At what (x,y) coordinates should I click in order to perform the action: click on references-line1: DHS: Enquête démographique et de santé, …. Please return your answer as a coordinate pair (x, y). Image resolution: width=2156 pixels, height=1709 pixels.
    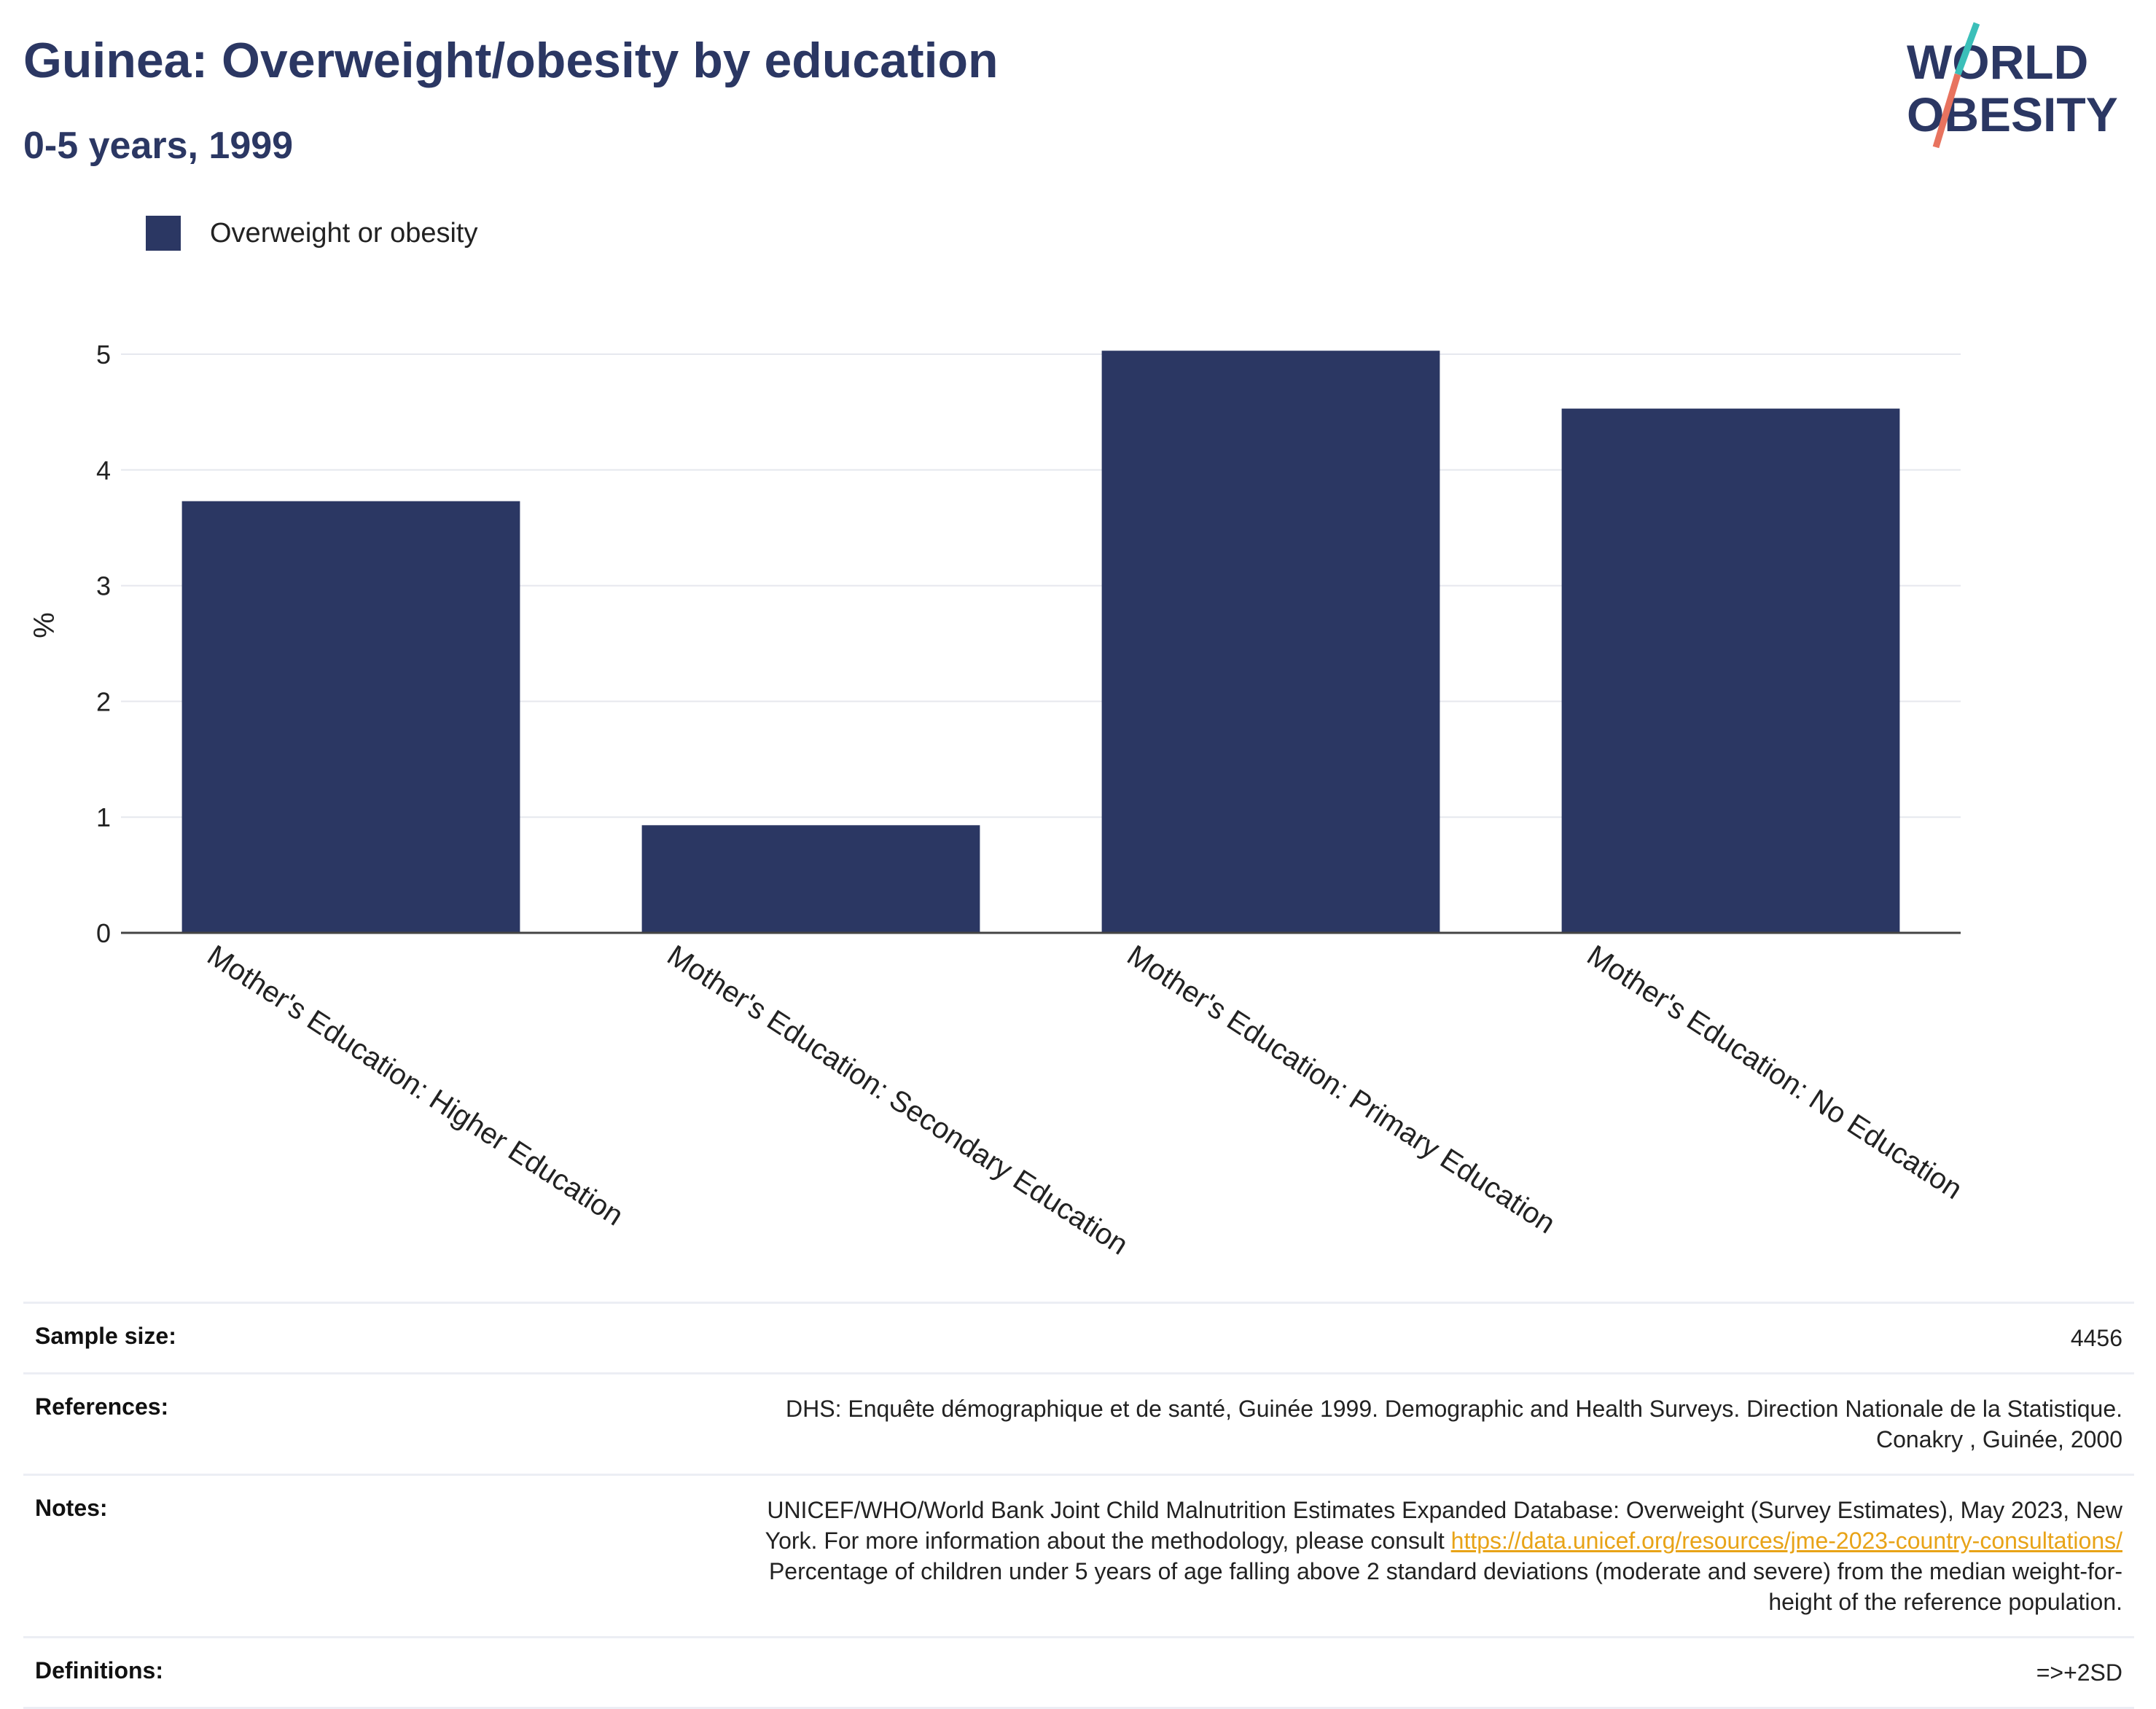
    Looking at the image, I should click on (1454, 1409).